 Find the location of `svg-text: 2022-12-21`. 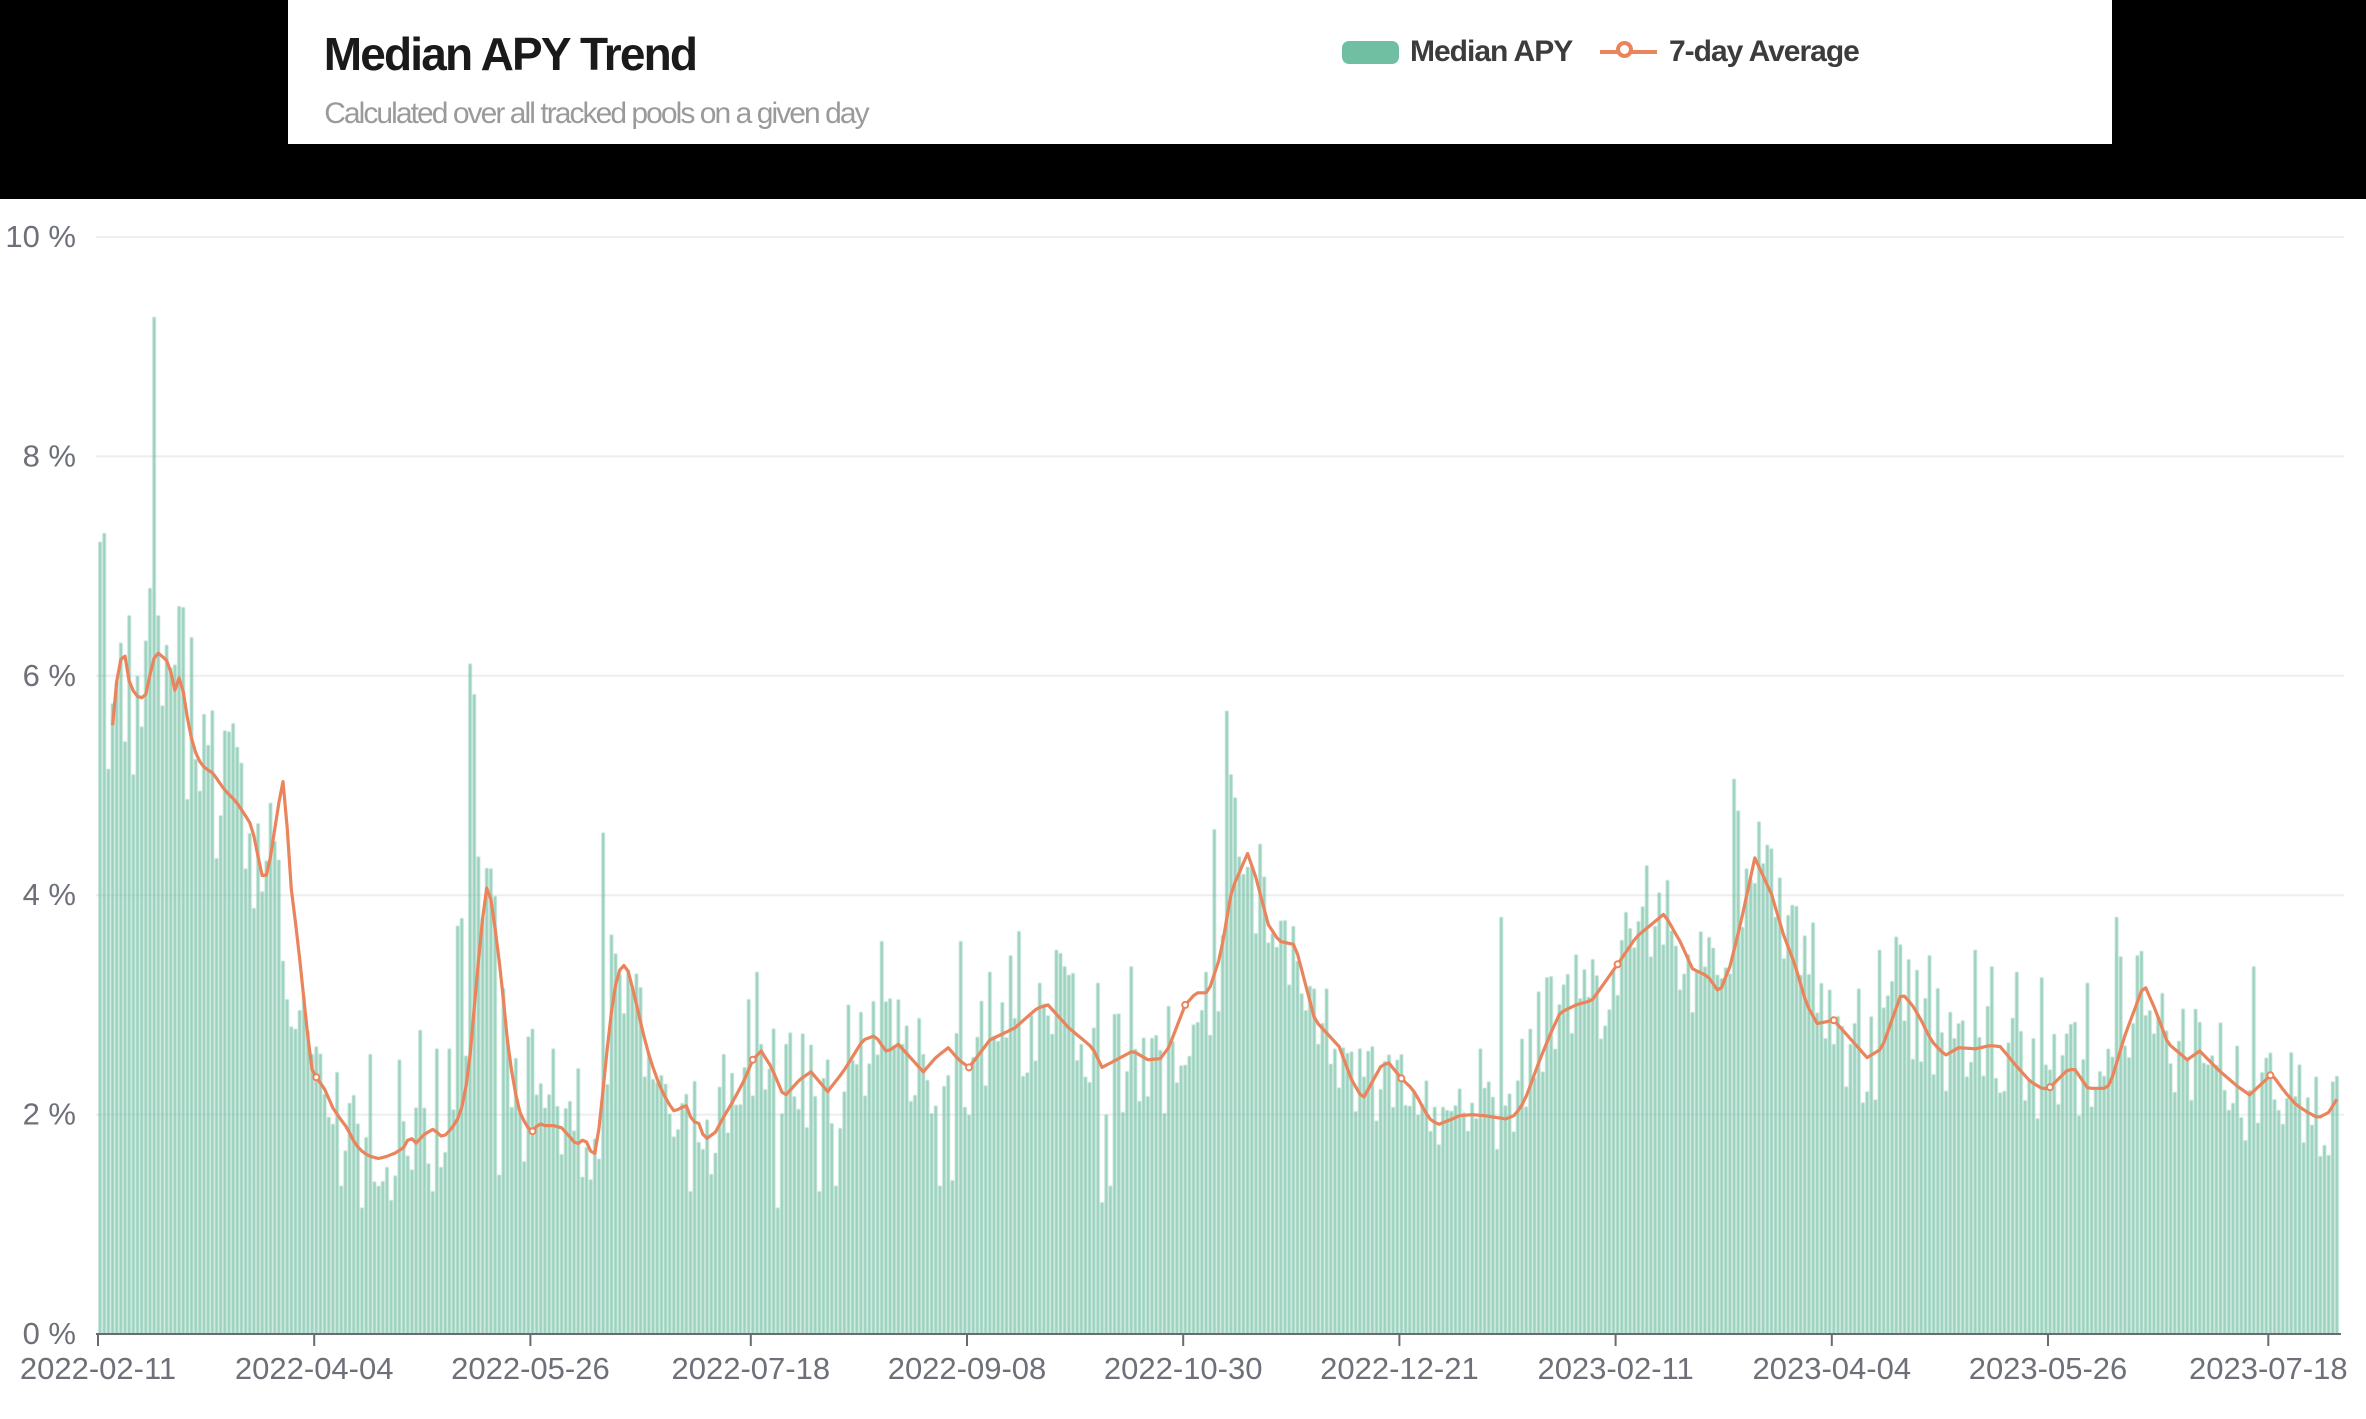

svg-text: 2022-12-21 is located at coordinates (1399, 1368).